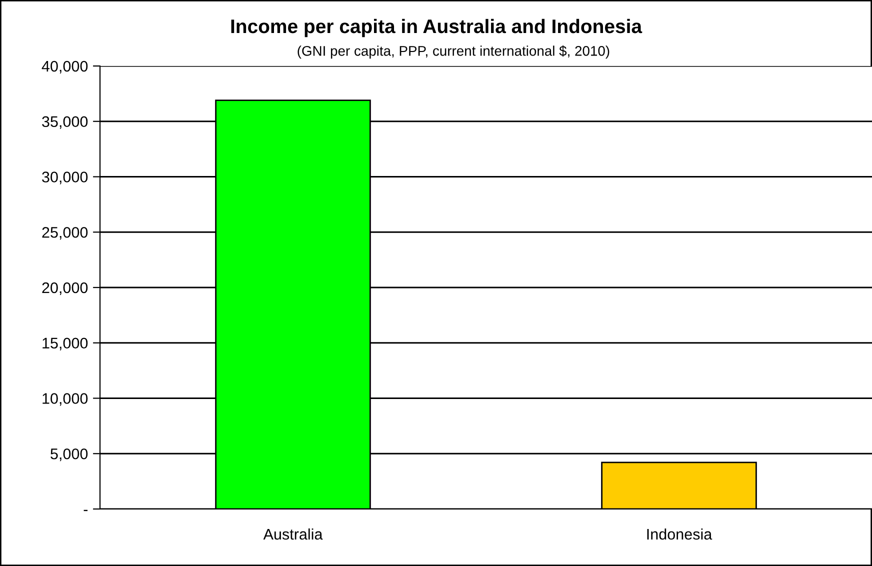 This screenshot has width=872, height=566. What do you see at coordinates (65, 233) in the screenshot?
I see `y-tick-label: 25,000` at bounding box center [65, 233].